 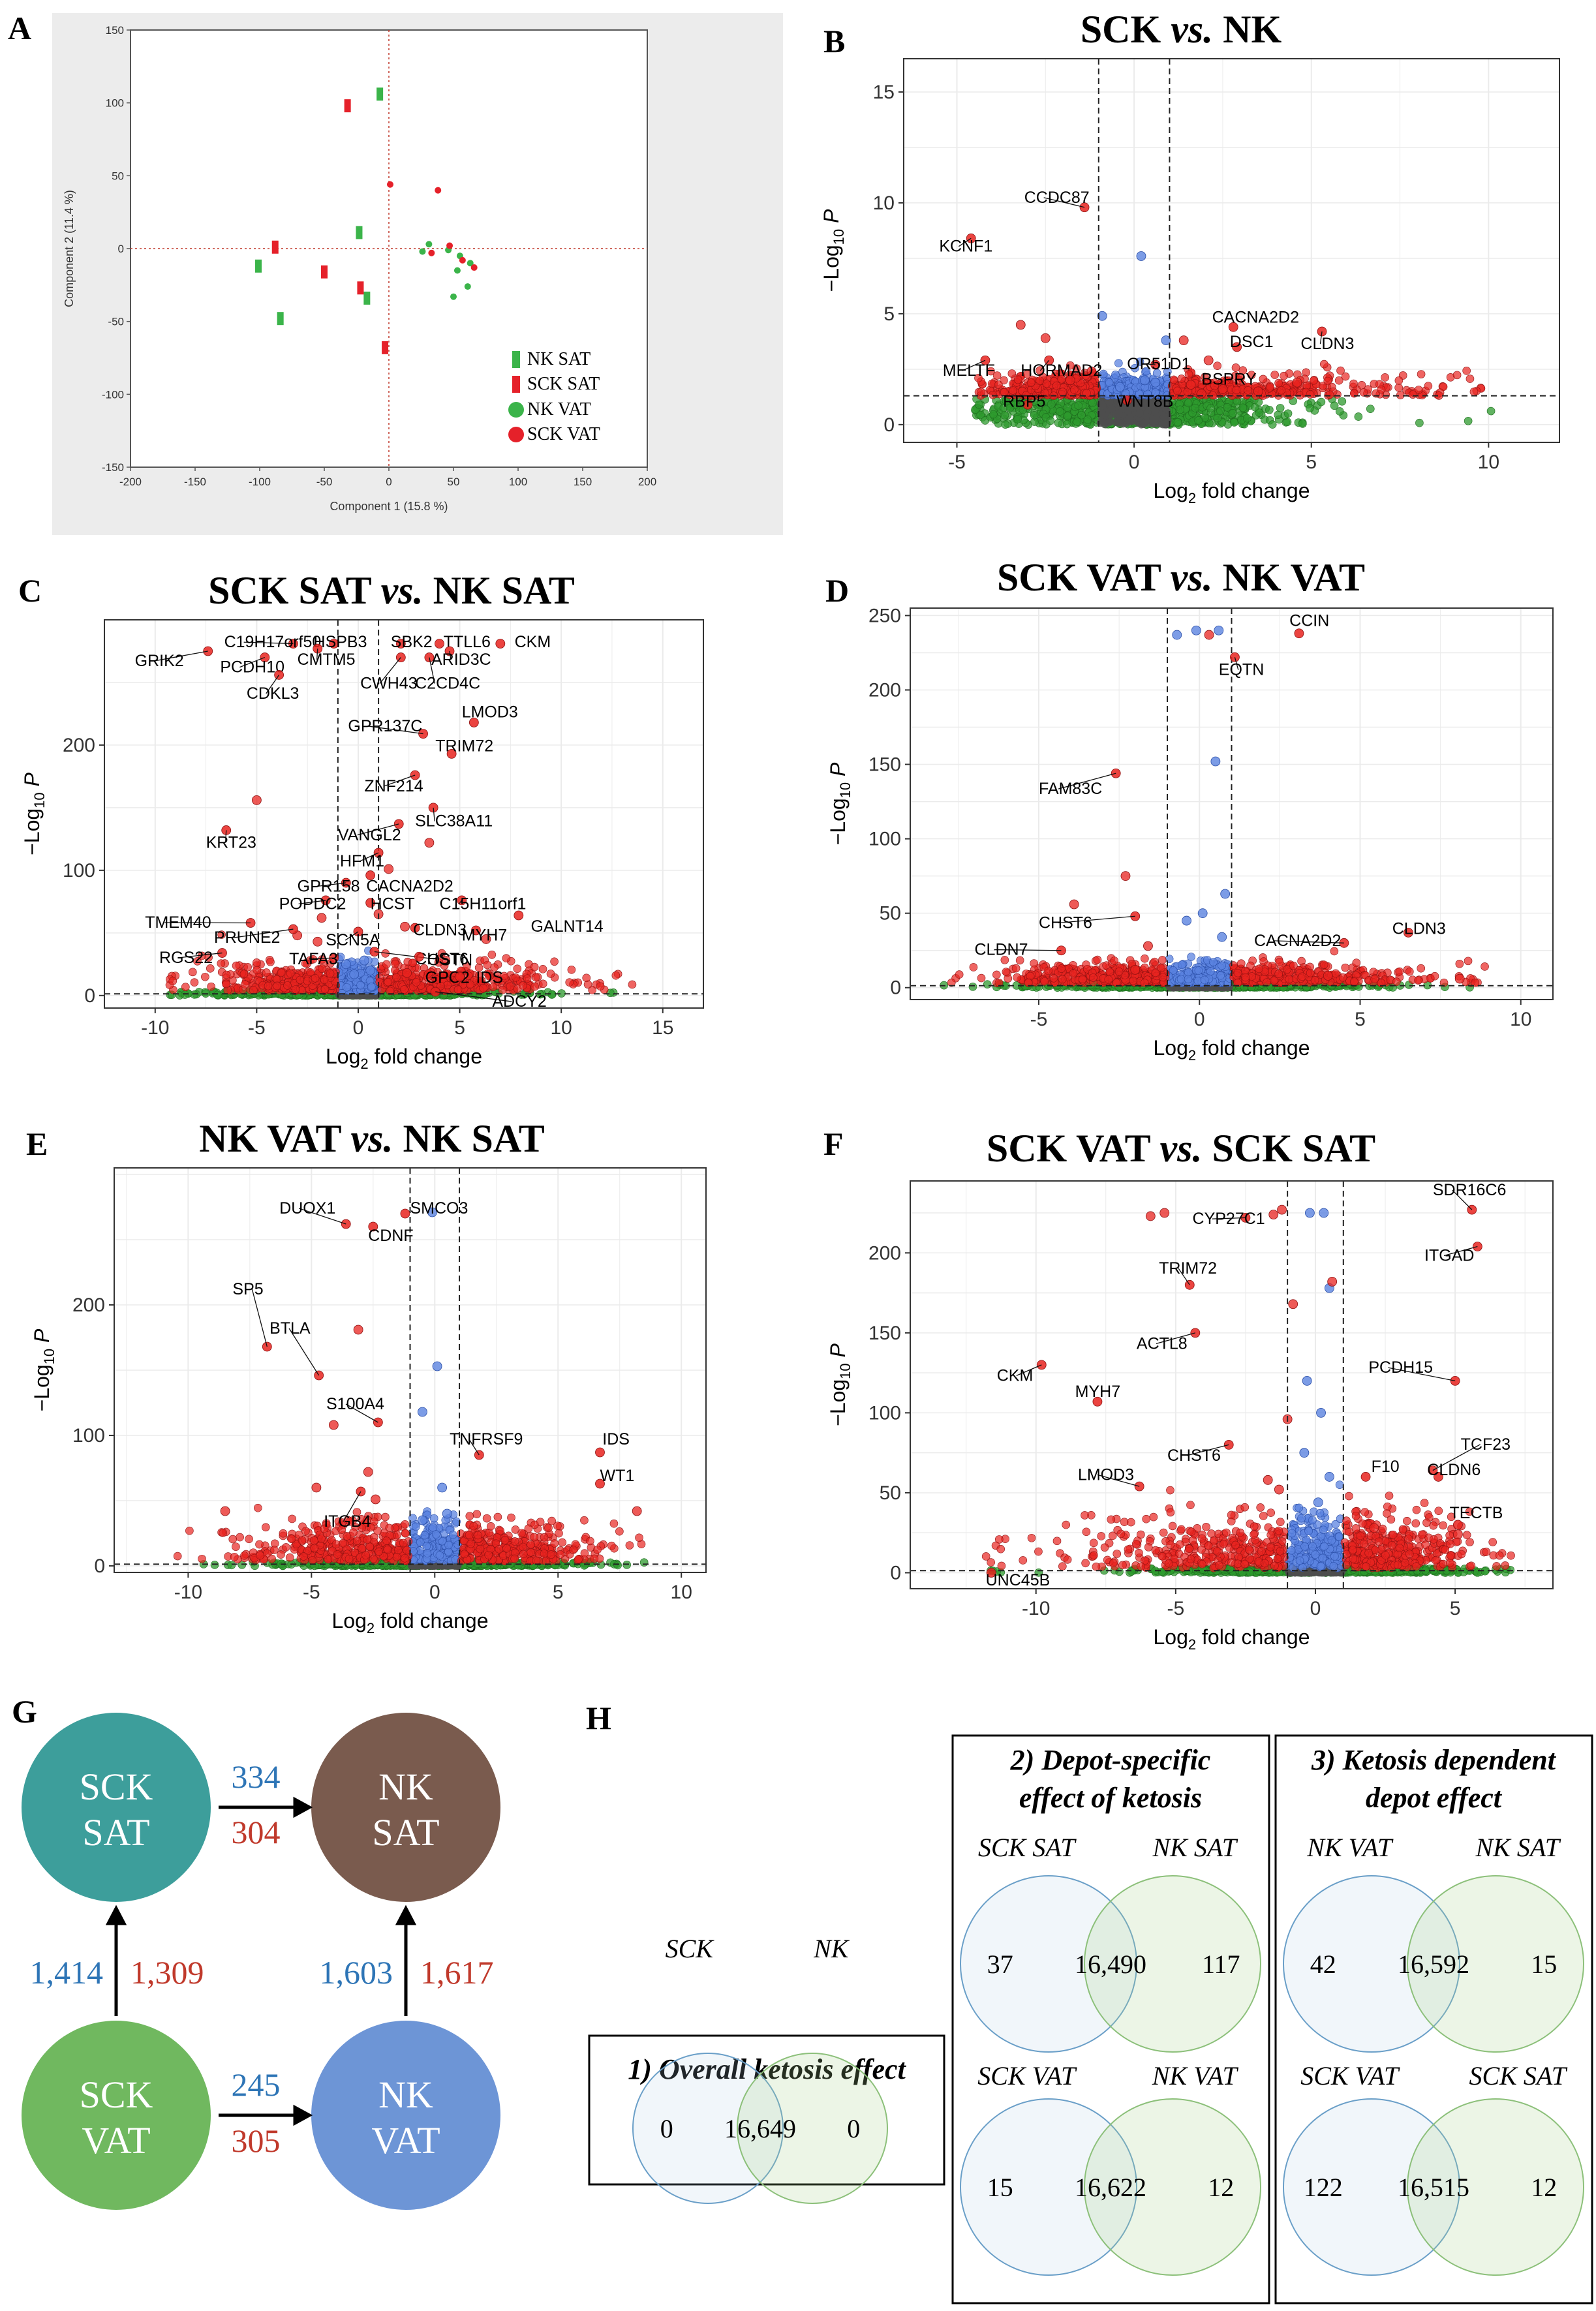 I want to click on pca-xtick-label: 150, so click(x=583, y=482).